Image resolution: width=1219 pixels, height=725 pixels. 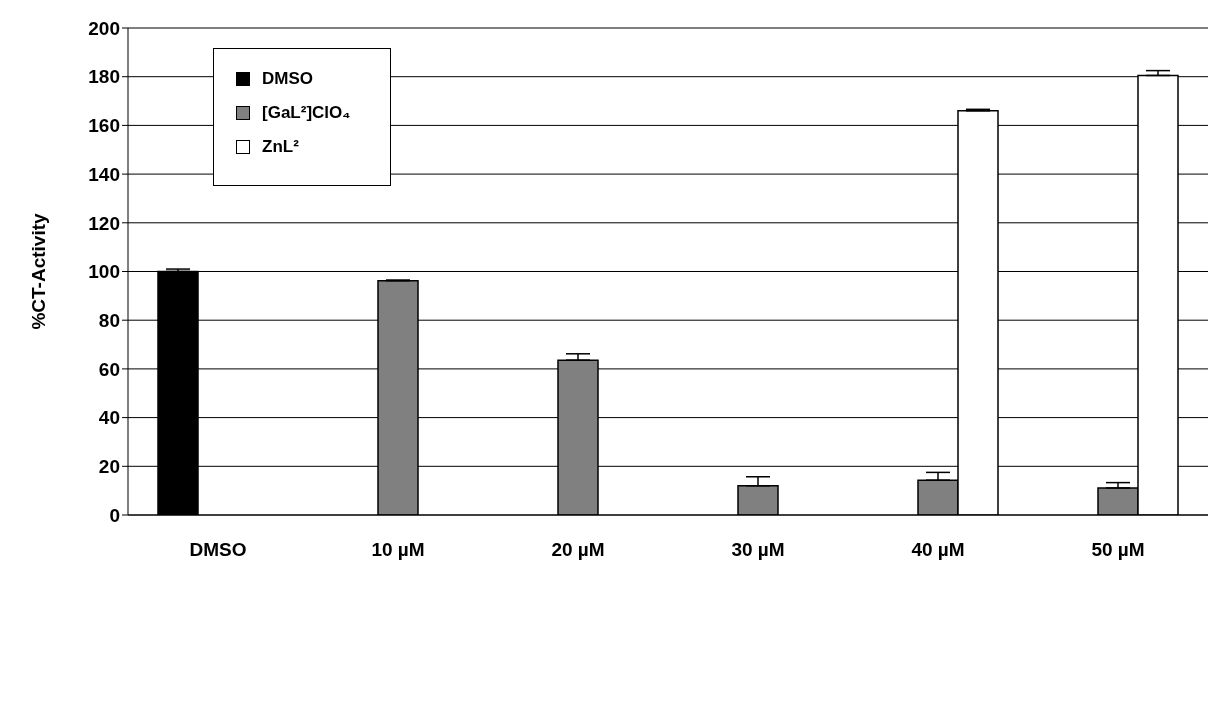 I want to click on legend-label: ZnL², so click(x=280, y=147).